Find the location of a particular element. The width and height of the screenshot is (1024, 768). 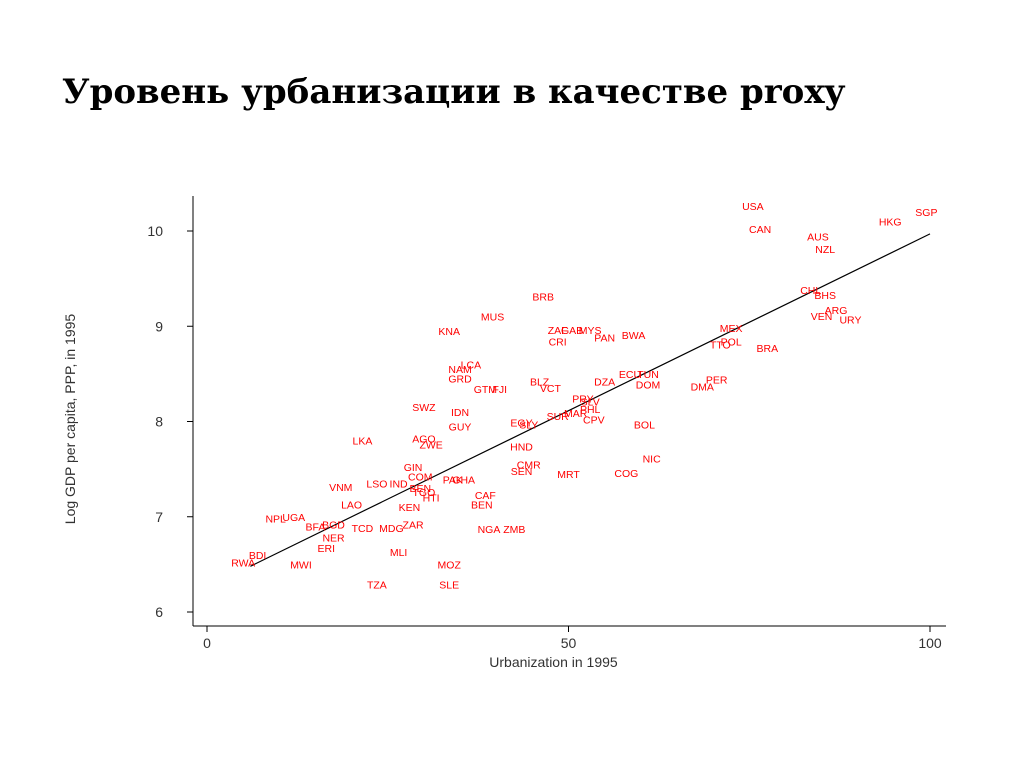

data-point-label: DZA is located at coordinates (604, 382).